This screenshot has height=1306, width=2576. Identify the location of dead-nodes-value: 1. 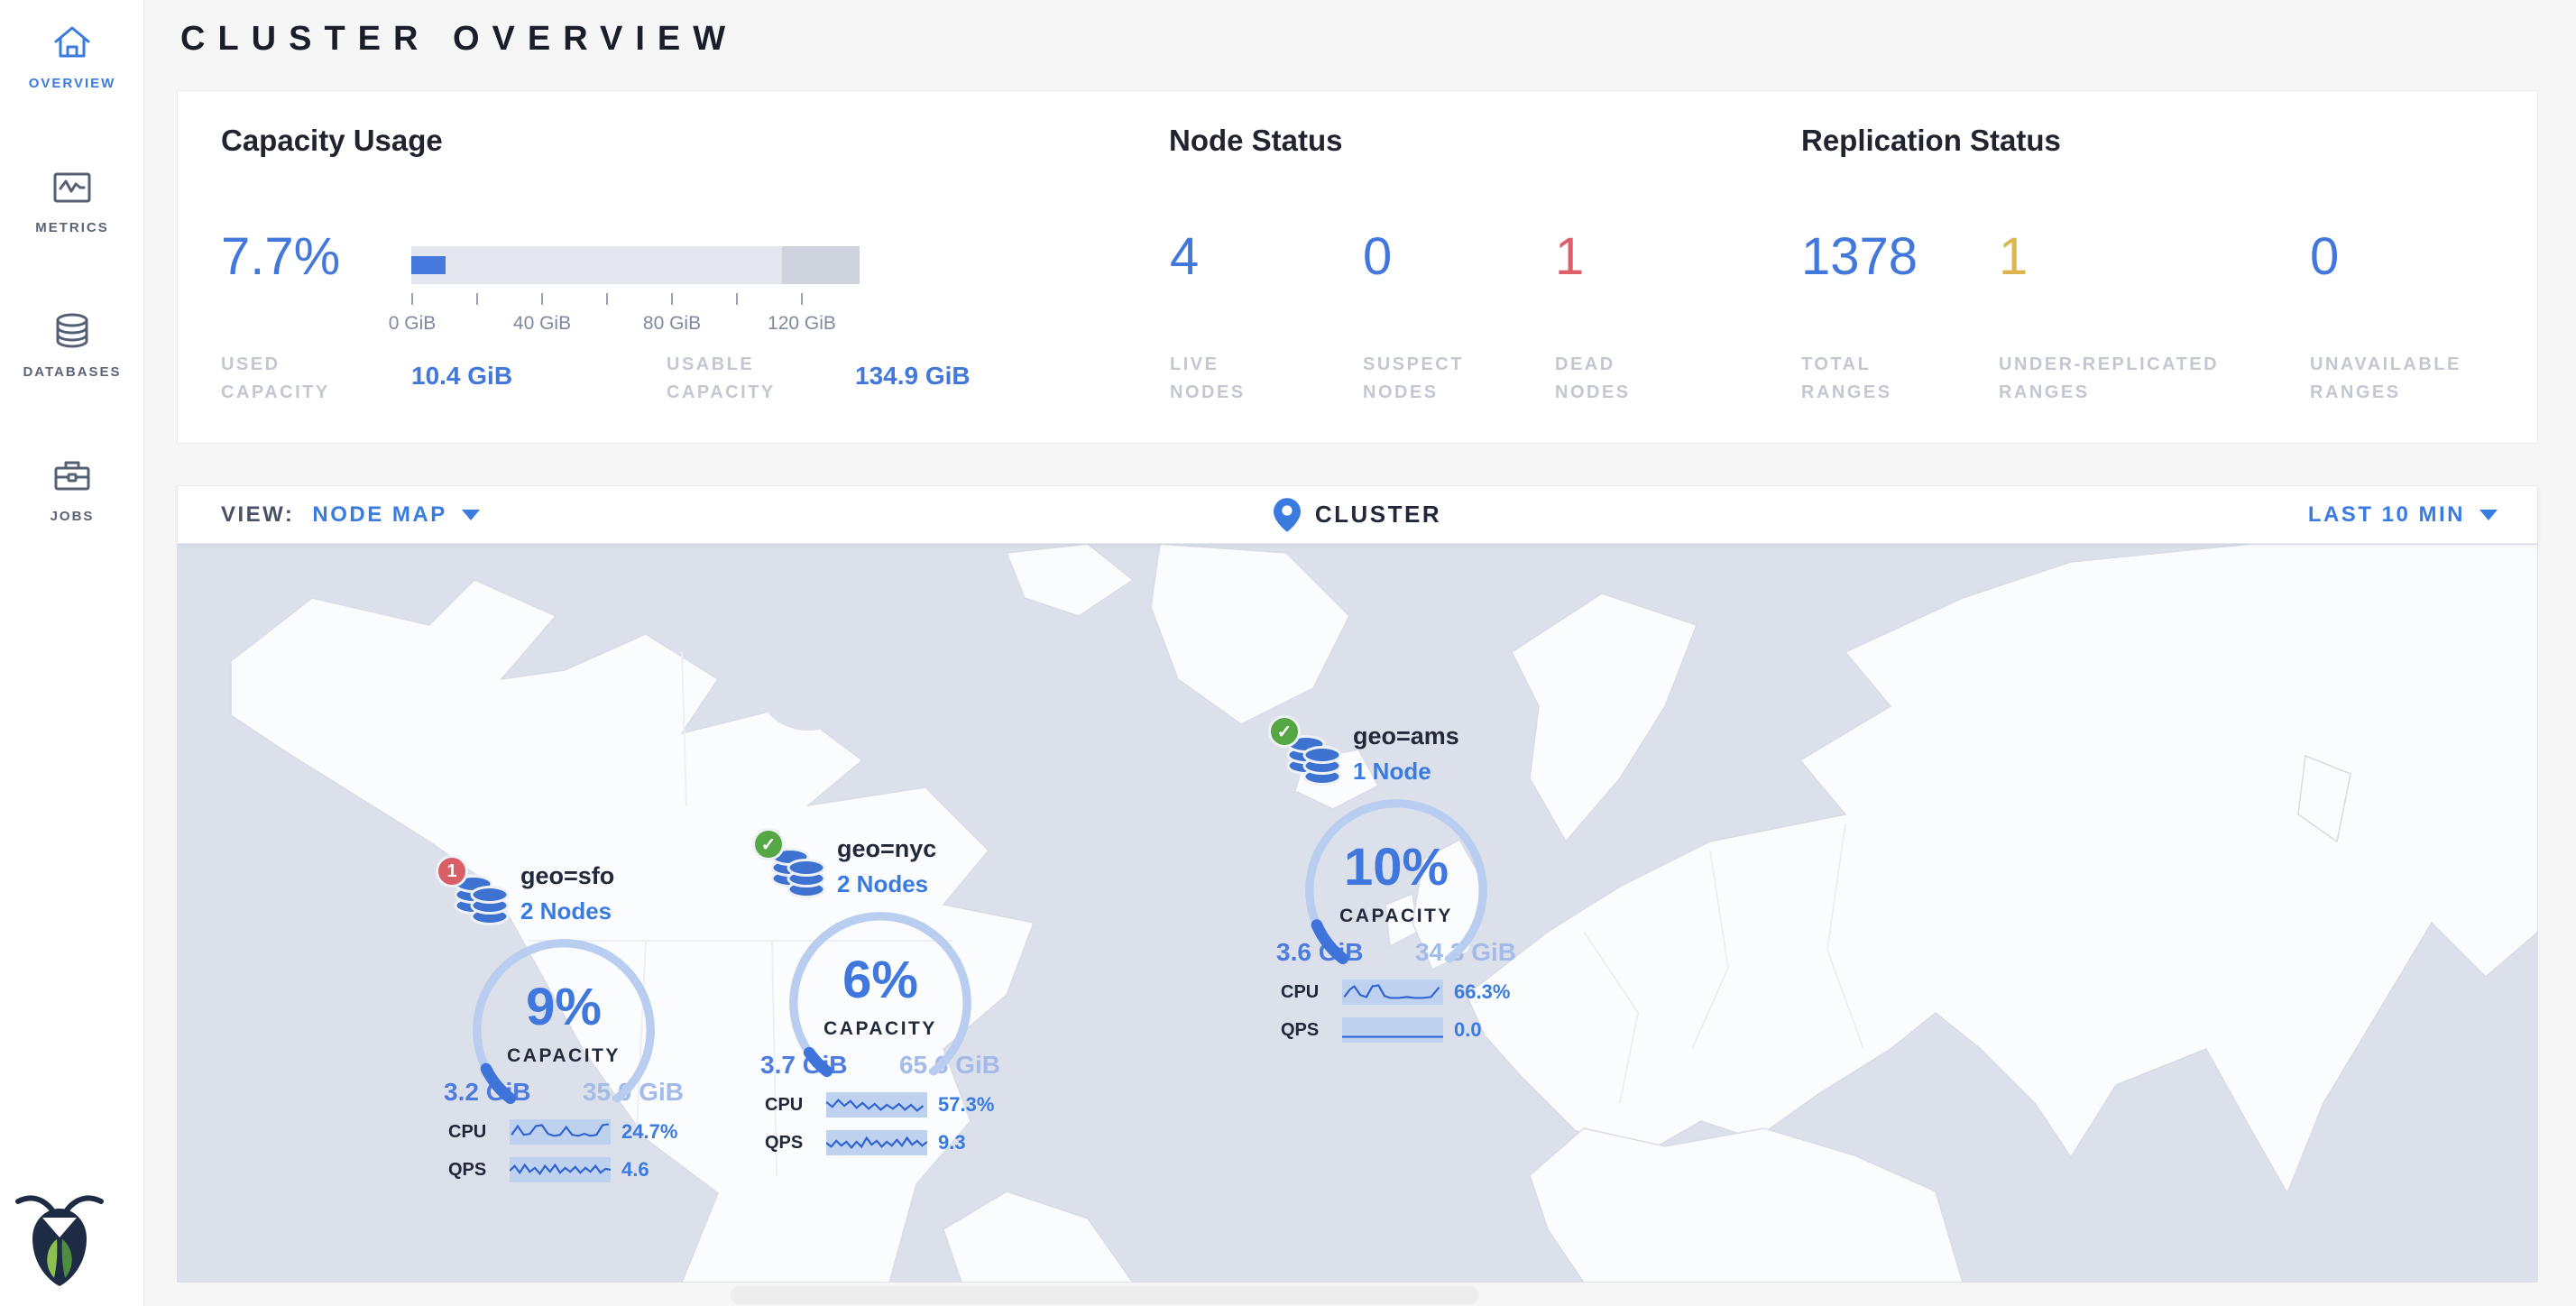
(1570, 256).